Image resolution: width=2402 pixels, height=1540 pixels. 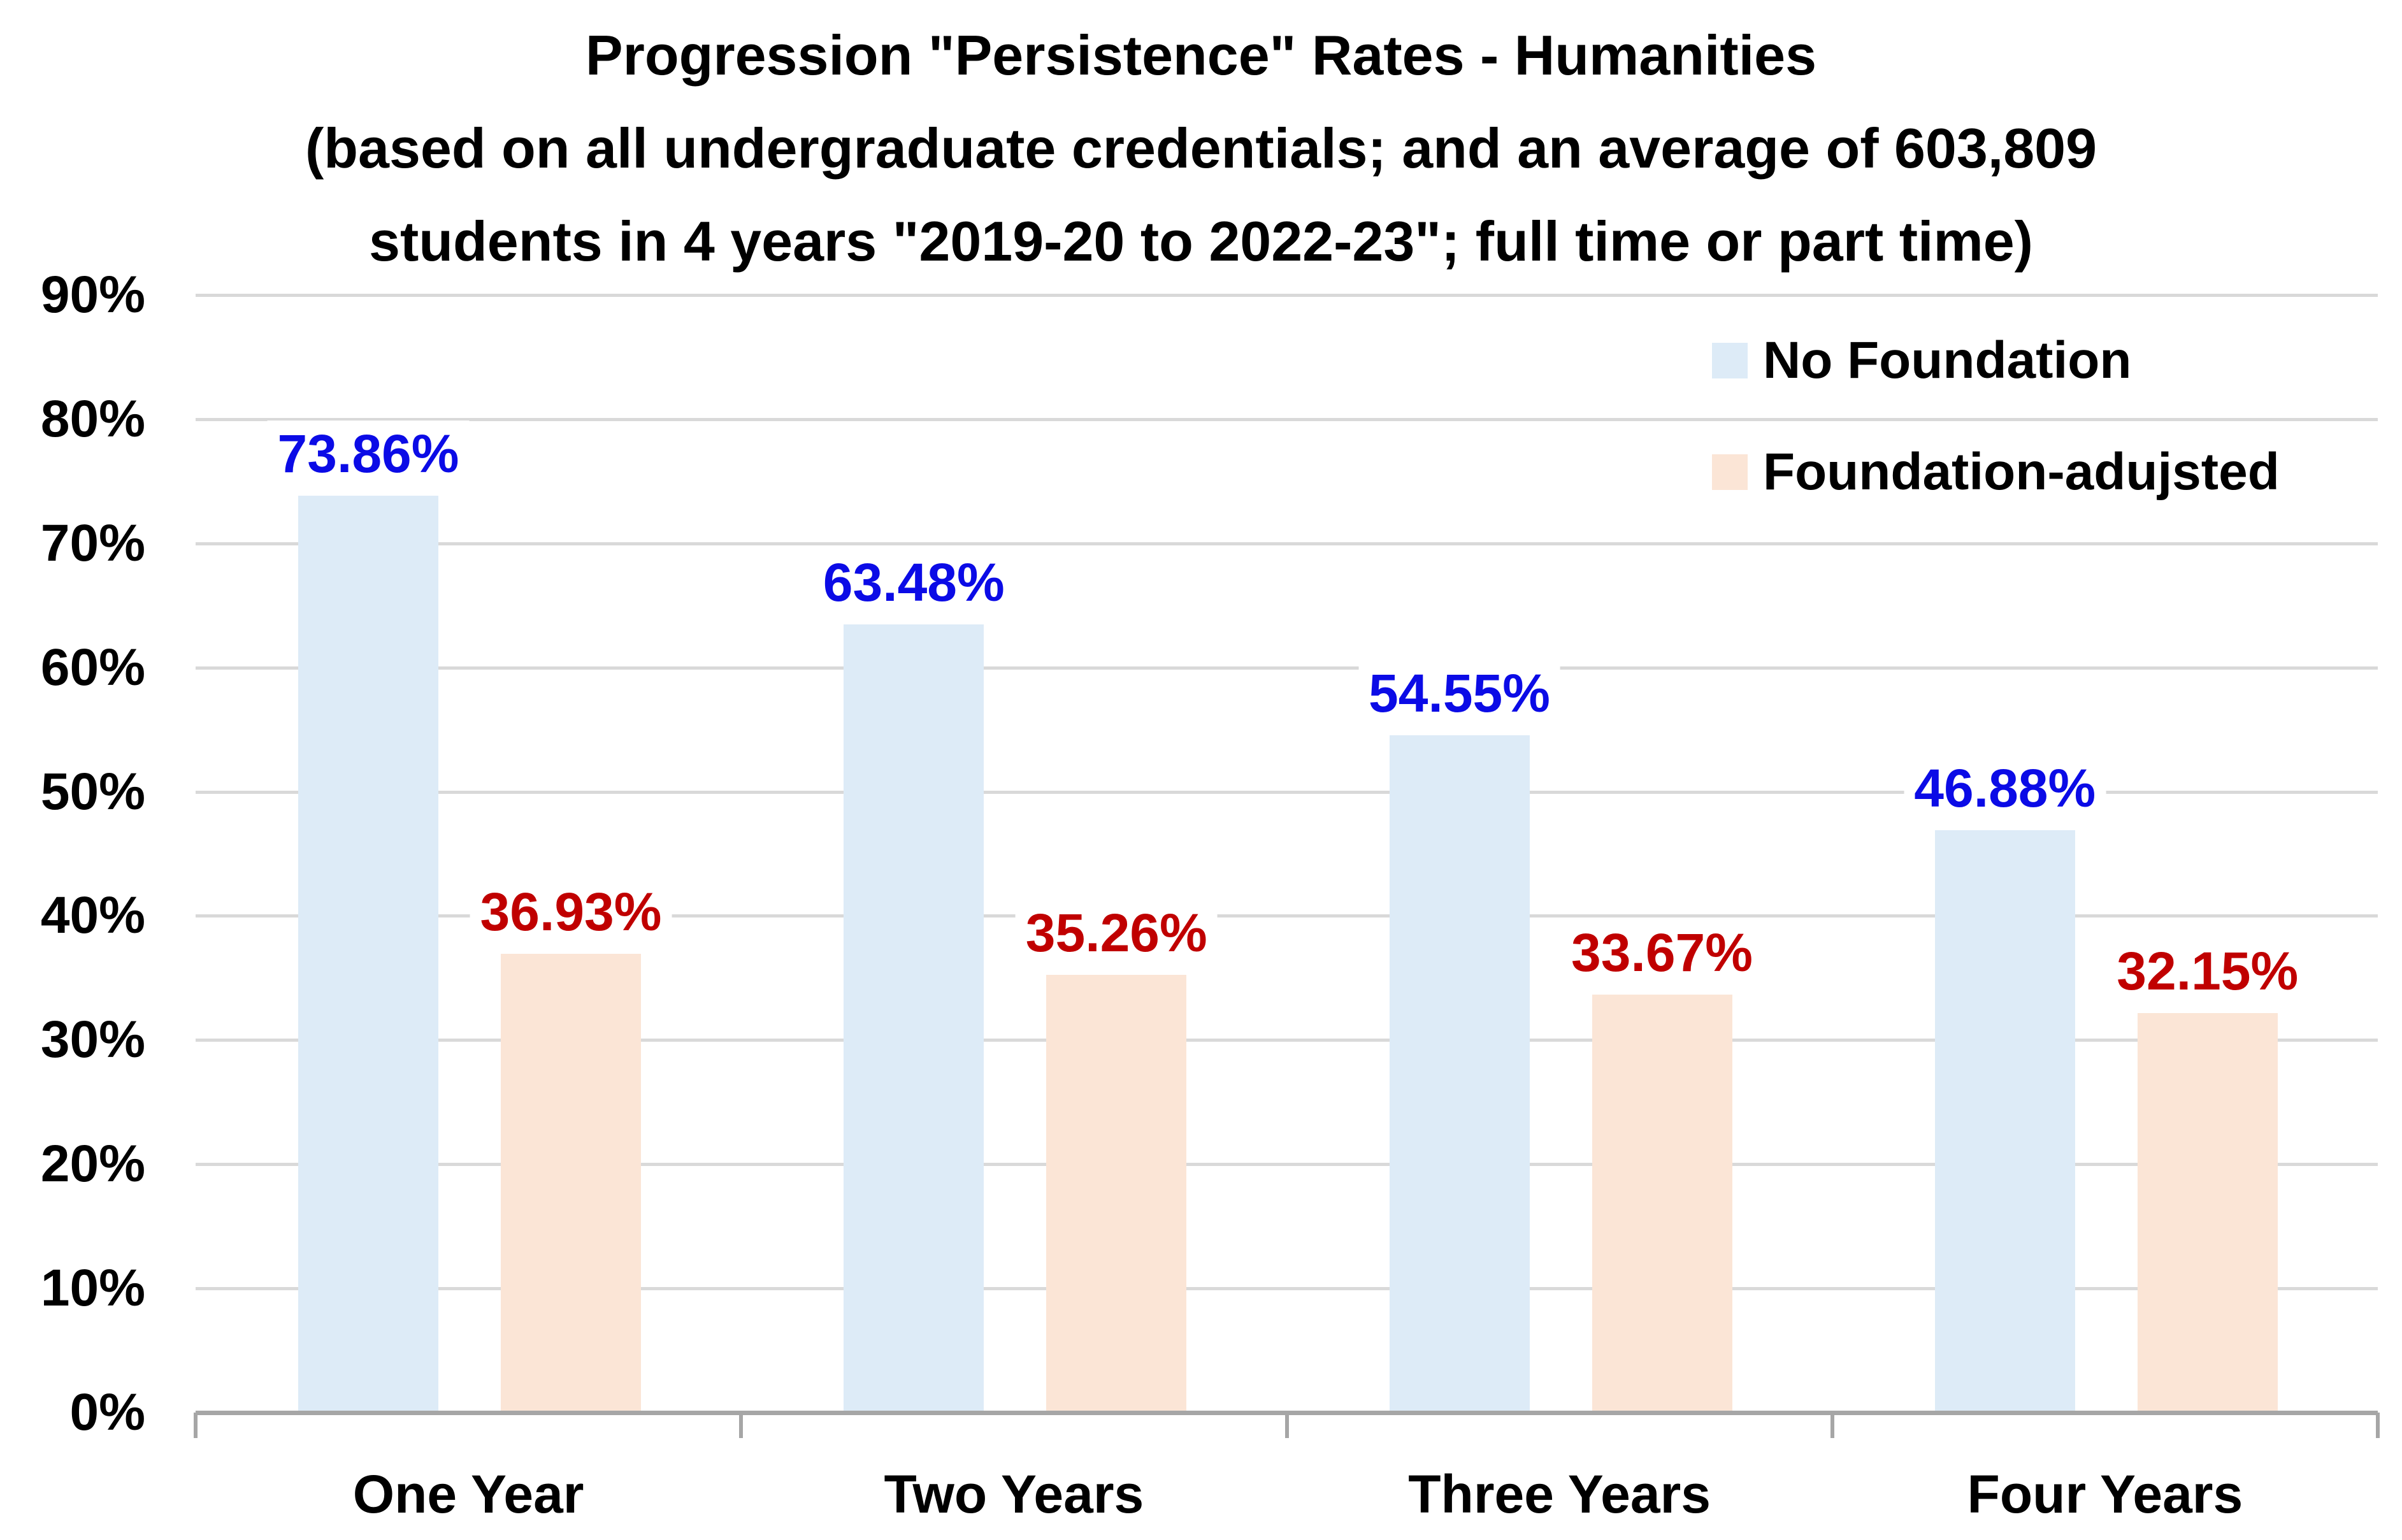 I want to click on y-axis-label-40: 40%, so click(x=92, y=915).